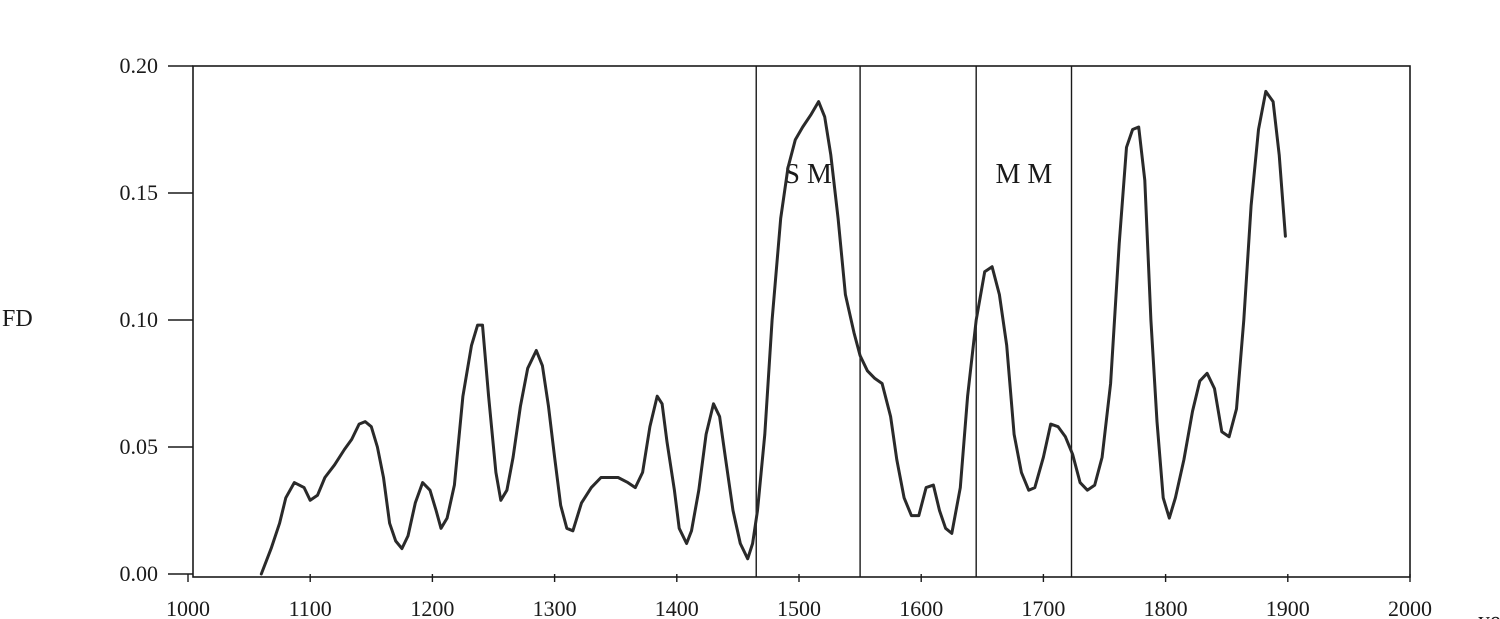 The height and width of the screenshot is (619, 1500). Describe the element at coordinates (1023, 174) in the screenshot. I see `band-label: M M` at that location.